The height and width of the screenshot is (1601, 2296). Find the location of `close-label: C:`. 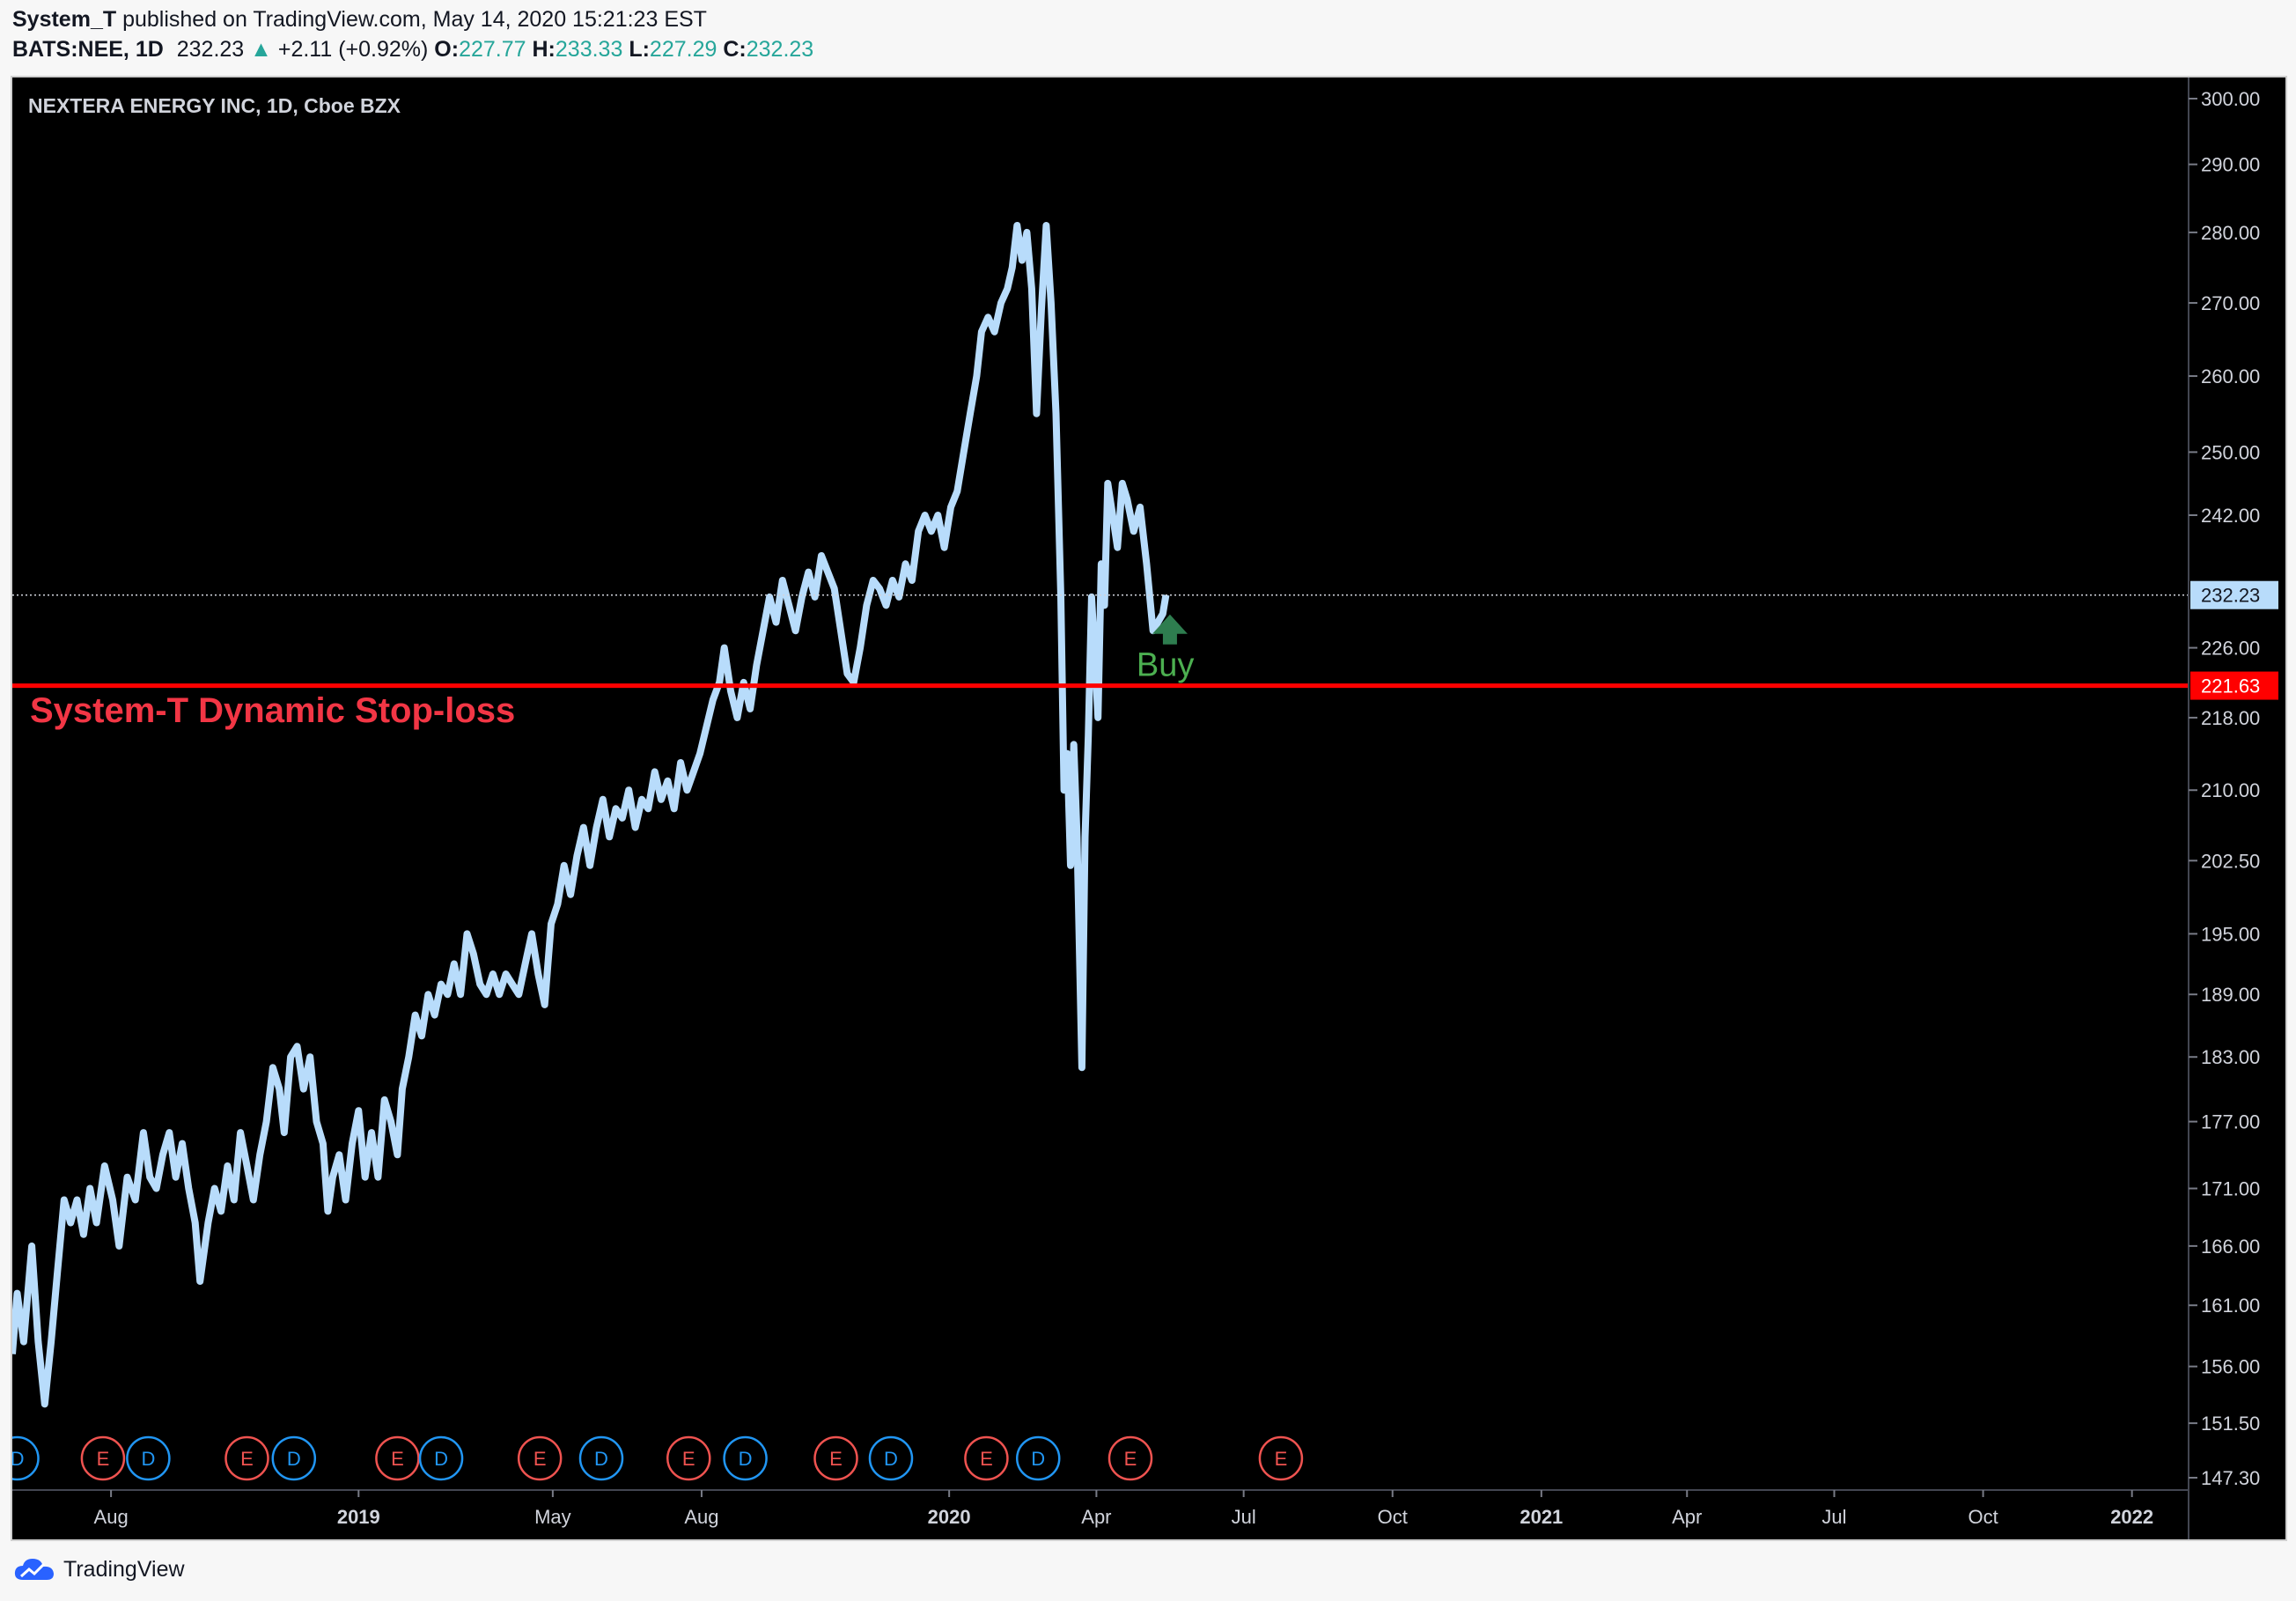

close-label: C: is located at coordinates (735, 50).